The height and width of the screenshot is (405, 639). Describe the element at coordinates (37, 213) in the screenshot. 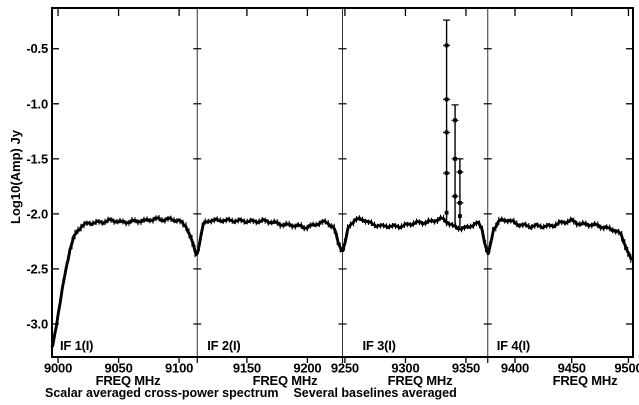

I see `y-tick-label: -2.0` at that location.